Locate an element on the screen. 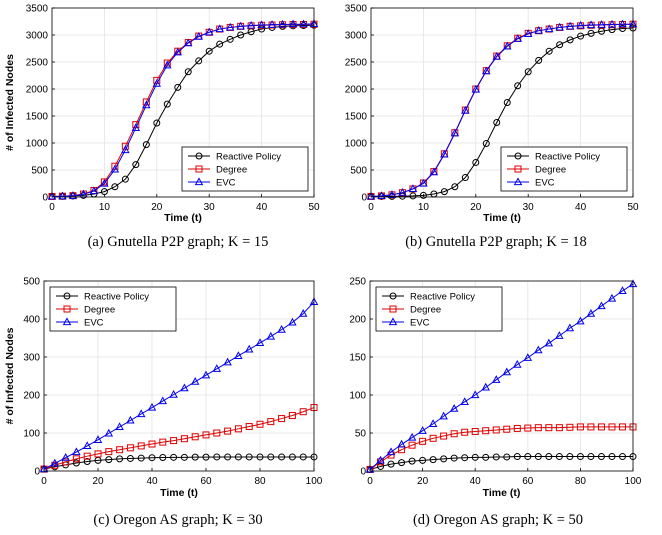 The image size is (662, 535). x-tick-label: 60 is located at coordinates (528, 481).